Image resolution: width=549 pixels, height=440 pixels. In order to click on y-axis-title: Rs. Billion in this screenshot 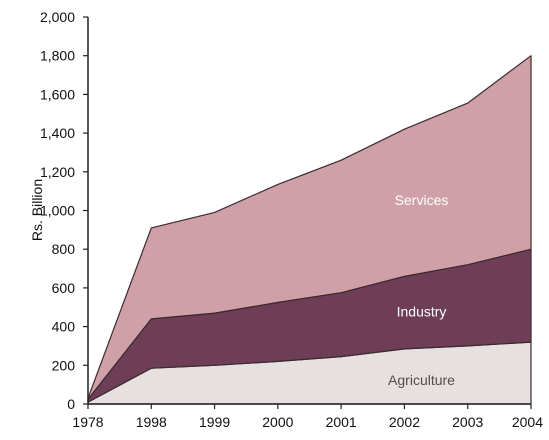, I will do `click(37, 210)`.